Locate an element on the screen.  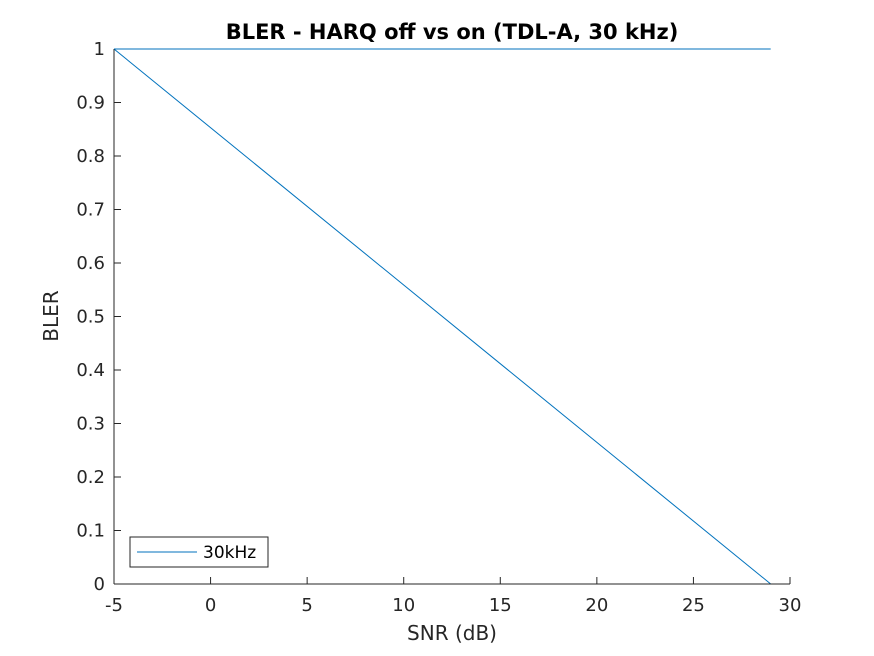
y-tick-label: 0.3 is located at coordinates (90, 424).